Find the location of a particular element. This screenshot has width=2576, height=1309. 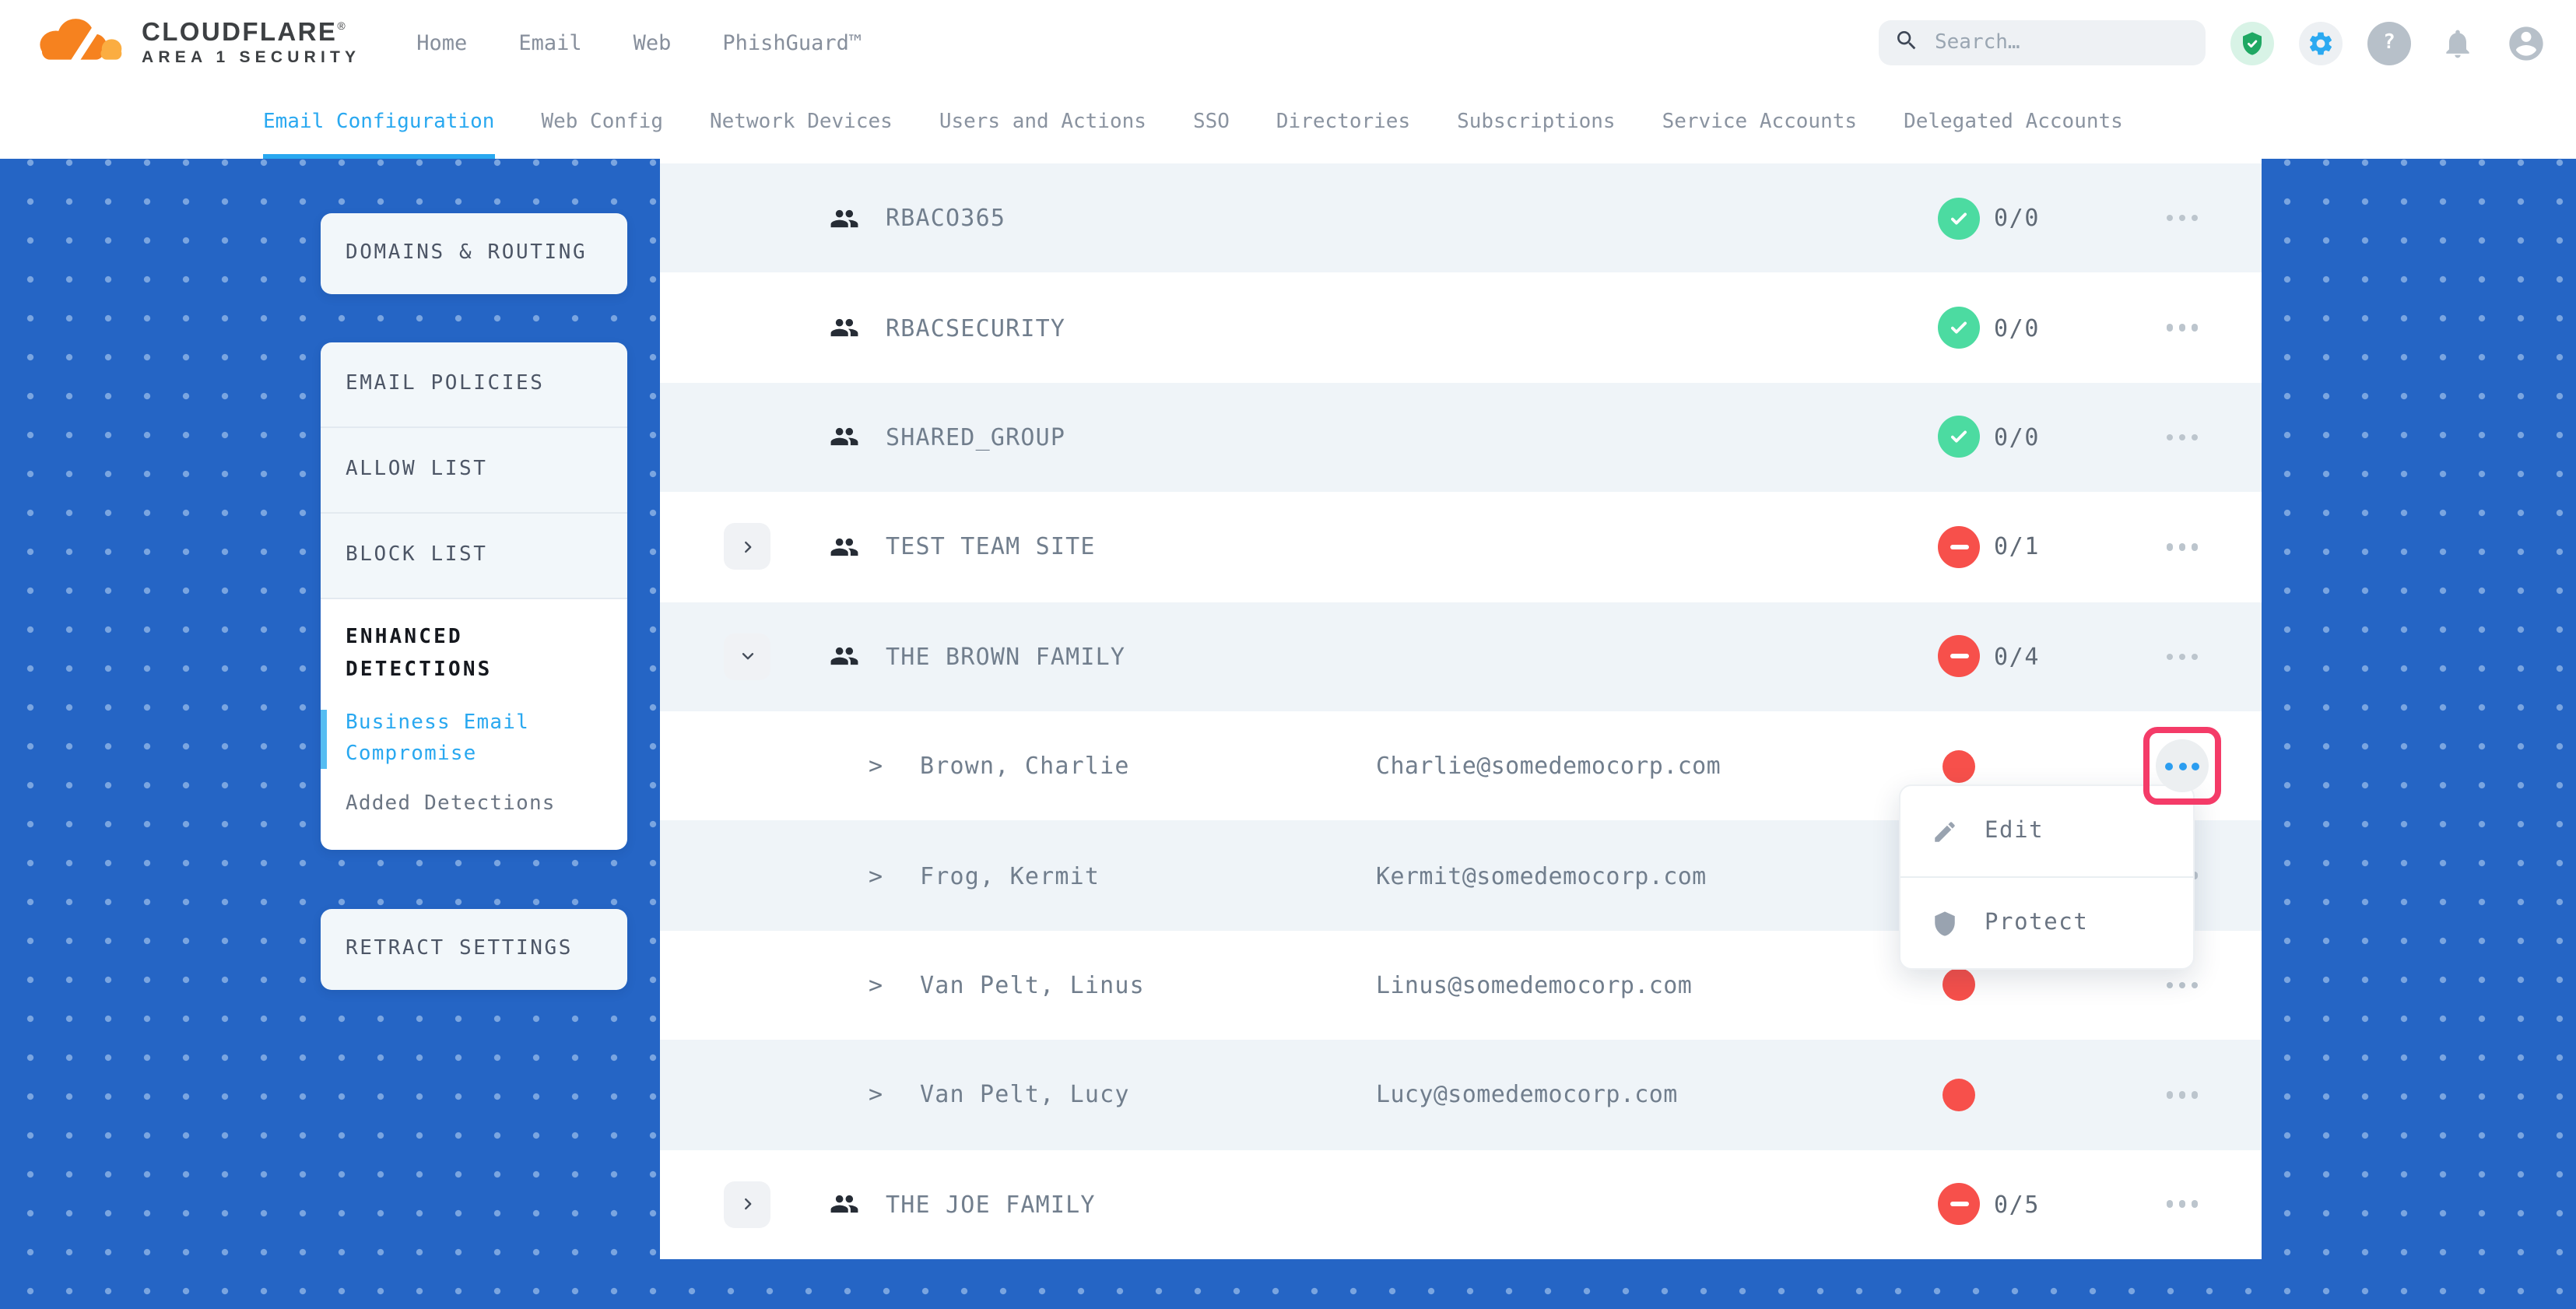

search-icon is located at coordinates (1907, 42).